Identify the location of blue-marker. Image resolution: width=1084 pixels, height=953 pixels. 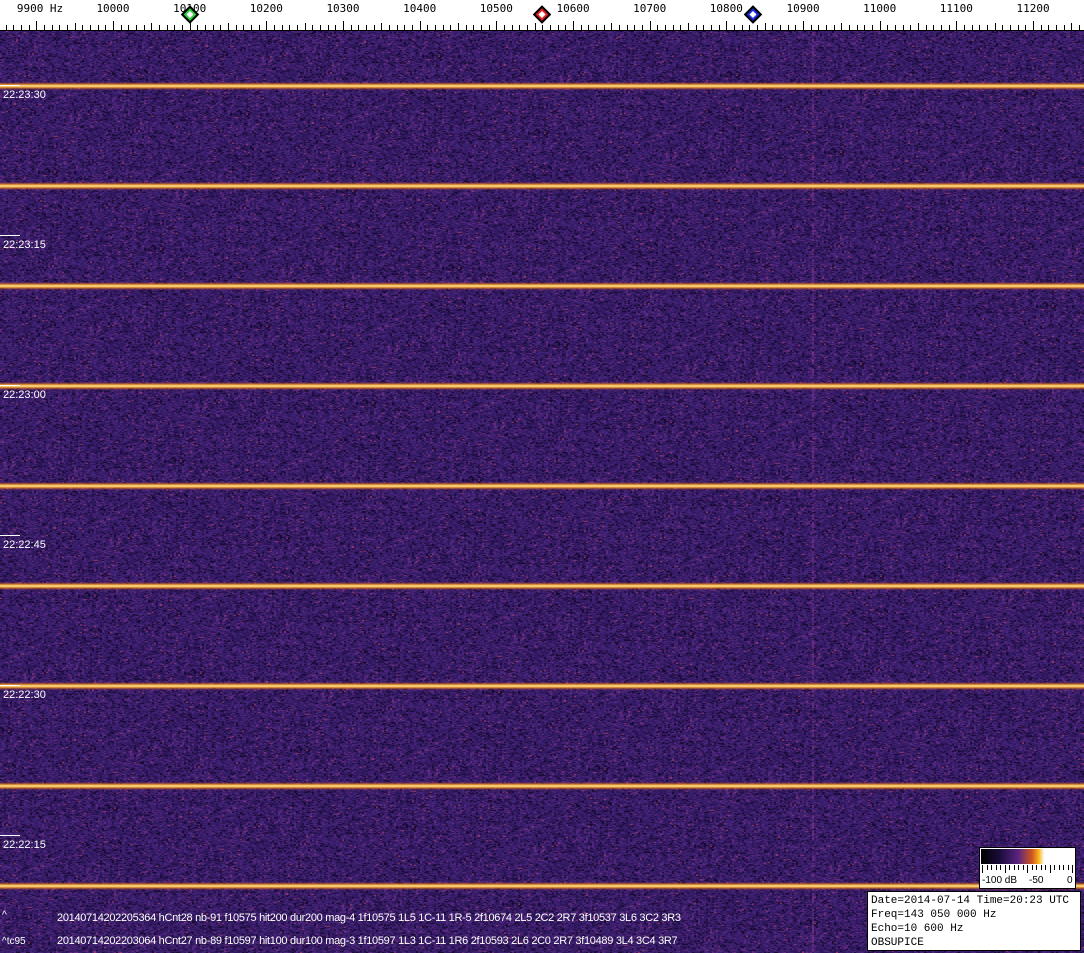
(753, 14).